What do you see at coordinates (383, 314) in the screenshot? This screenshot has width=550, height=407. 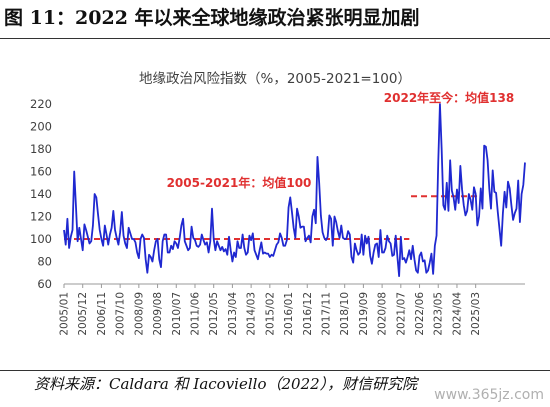 I see `x-tick-label: 2020/08` at bounding box center [383, 314].